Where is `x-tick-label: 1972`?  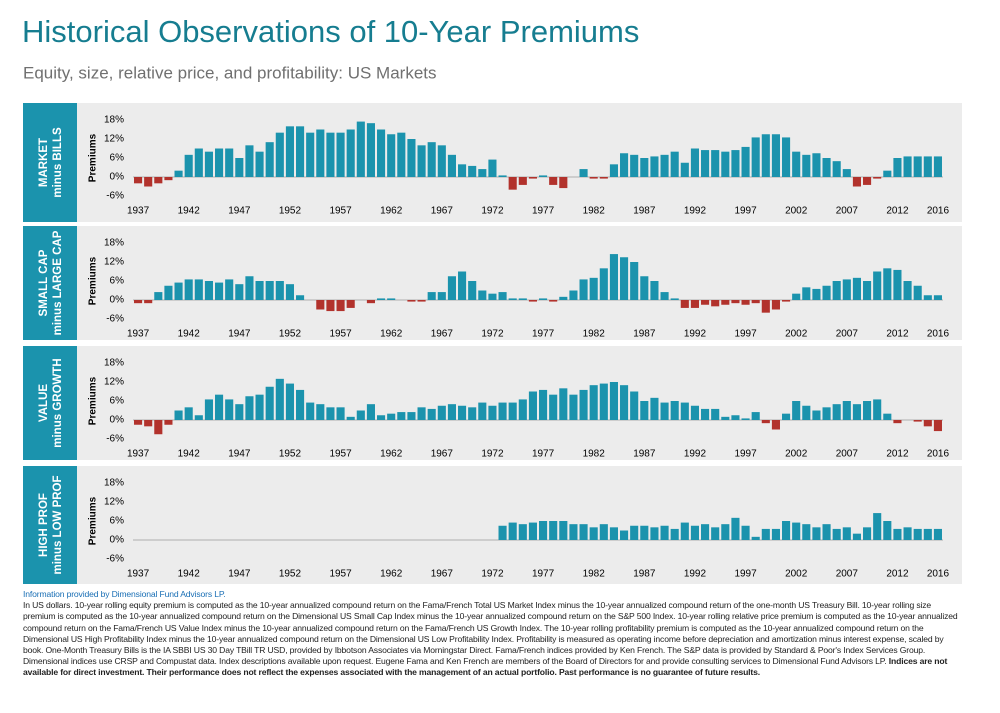 x-tick-label: 1972 is located at coordinates (492, 574).